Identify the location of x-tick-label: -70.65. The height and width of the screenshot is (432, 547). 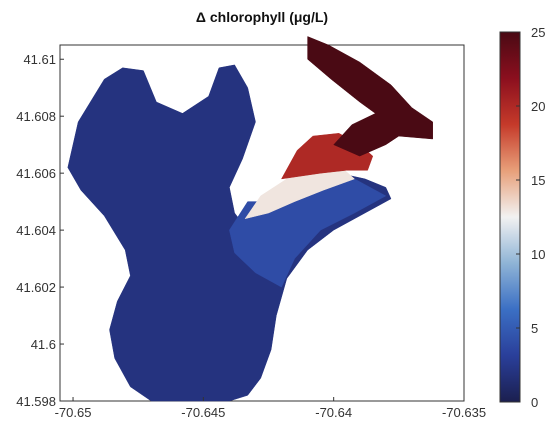
(73, 412).